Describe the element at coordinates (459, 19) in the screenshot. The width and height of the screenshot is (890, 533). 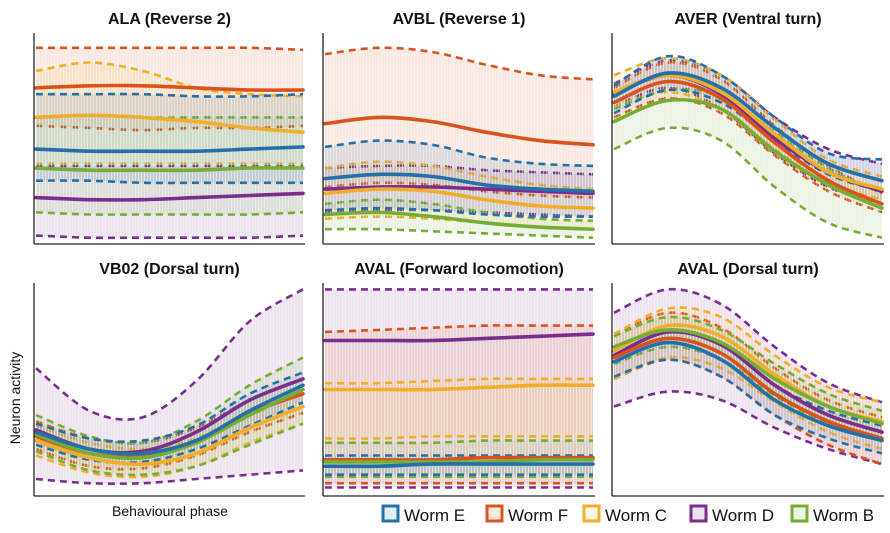
I see `panel-title: AVBL (Reverse 1)` at that location.